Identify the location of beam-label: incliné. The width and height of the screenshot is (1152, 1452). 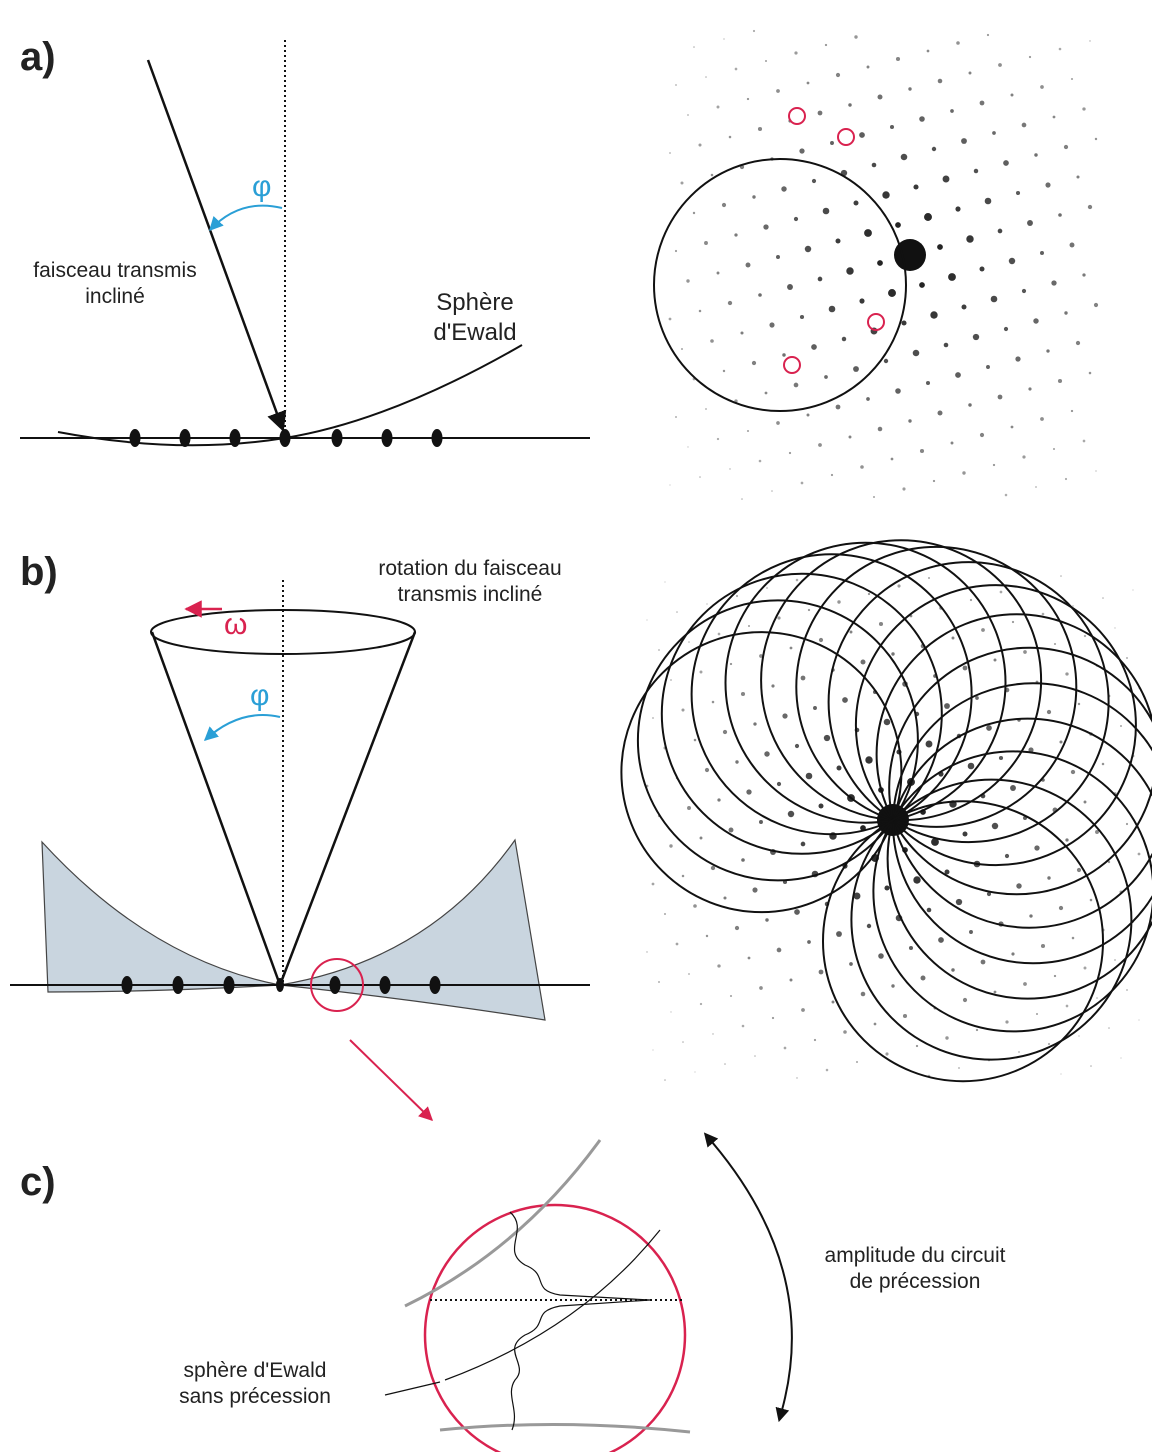
(115, 296).